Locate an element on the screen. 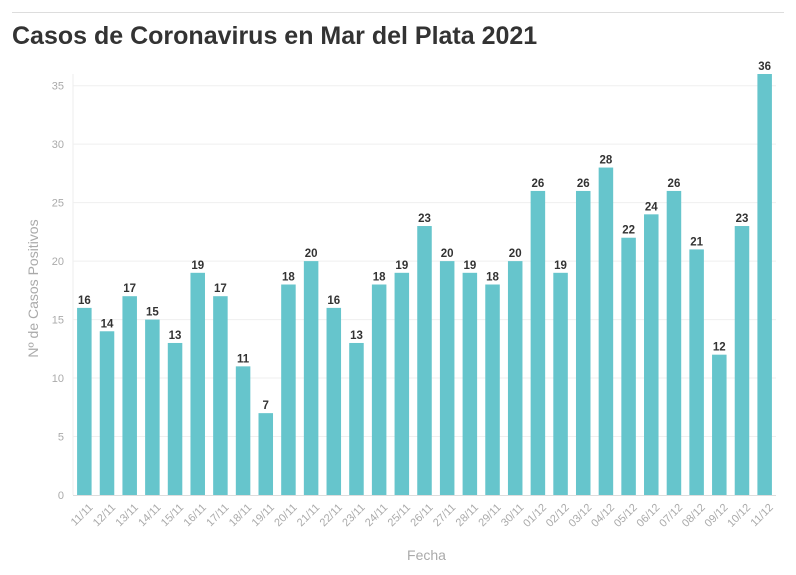 This screenshot has width=796, height=575. x-tick-label: 24/11 is located at coordinates (376, 515).